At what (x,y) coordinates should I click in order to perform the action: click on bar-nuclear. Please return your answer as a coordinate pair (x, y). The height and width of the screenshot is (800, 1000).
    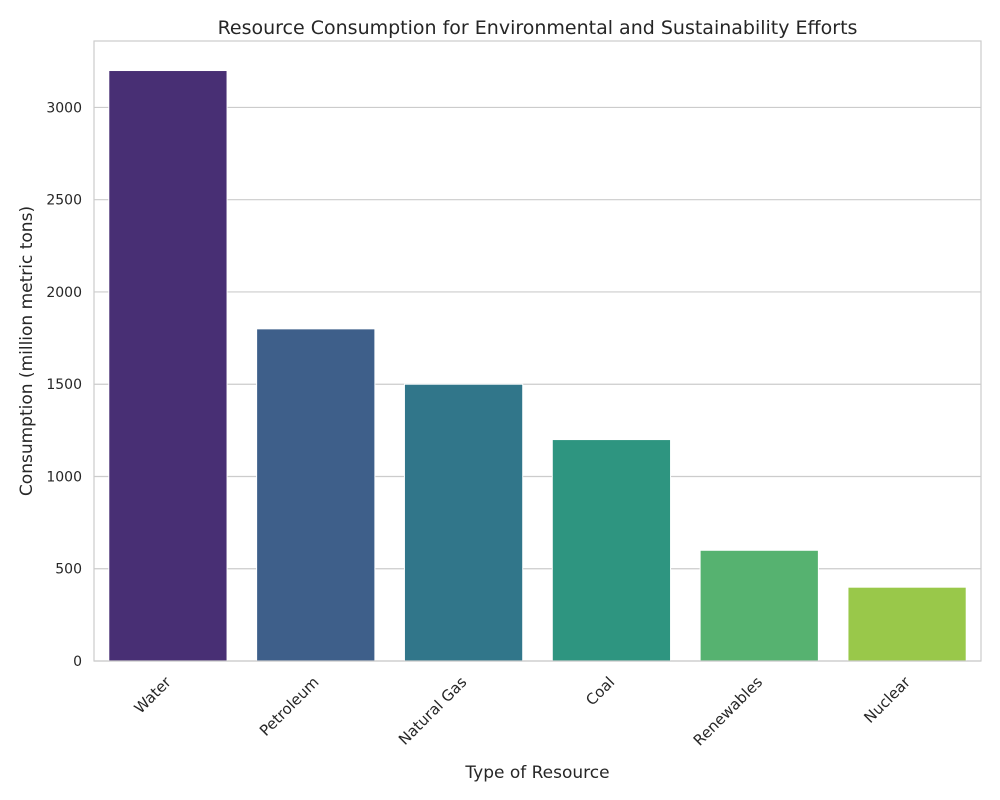
    Looking at the image, I should click on (907, 624).